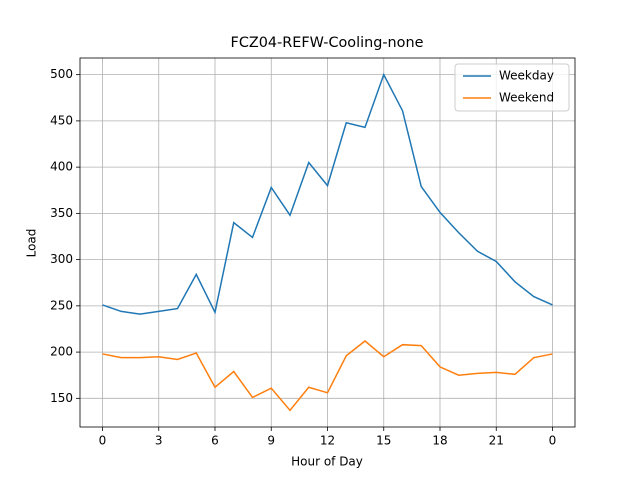 The width and height of the screenshot is (640, 480). What do you see at coordinates (159, 441) in the screenshot?
I see `x-tick-label: 3` at bounding box center [159, 441].